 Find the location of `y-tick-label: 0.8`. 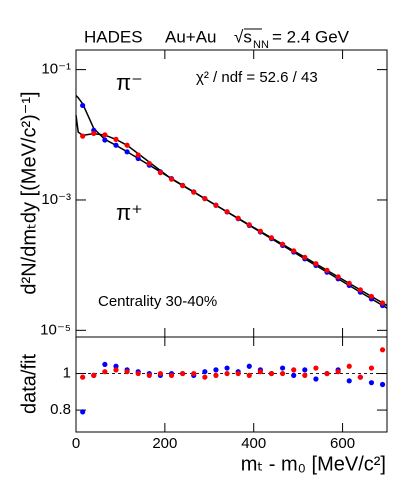

y-tick-label: 0.8 is located at coordinates (60, 409).